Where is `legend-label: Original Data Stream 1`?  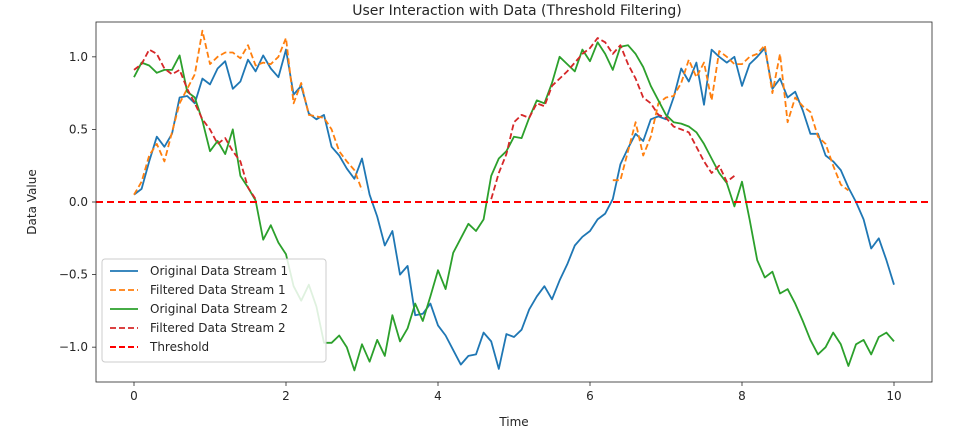
legend-label: Original Data Stream 1 is located at coordinates (219, 271).